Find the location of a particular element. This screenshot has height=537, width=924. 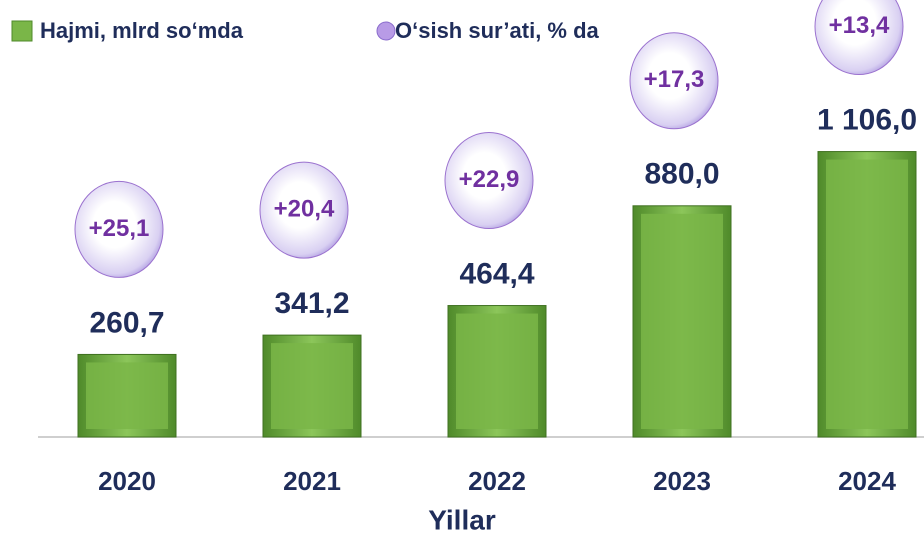

x-tick-label: 2023 is located at coordinates (682, 481).